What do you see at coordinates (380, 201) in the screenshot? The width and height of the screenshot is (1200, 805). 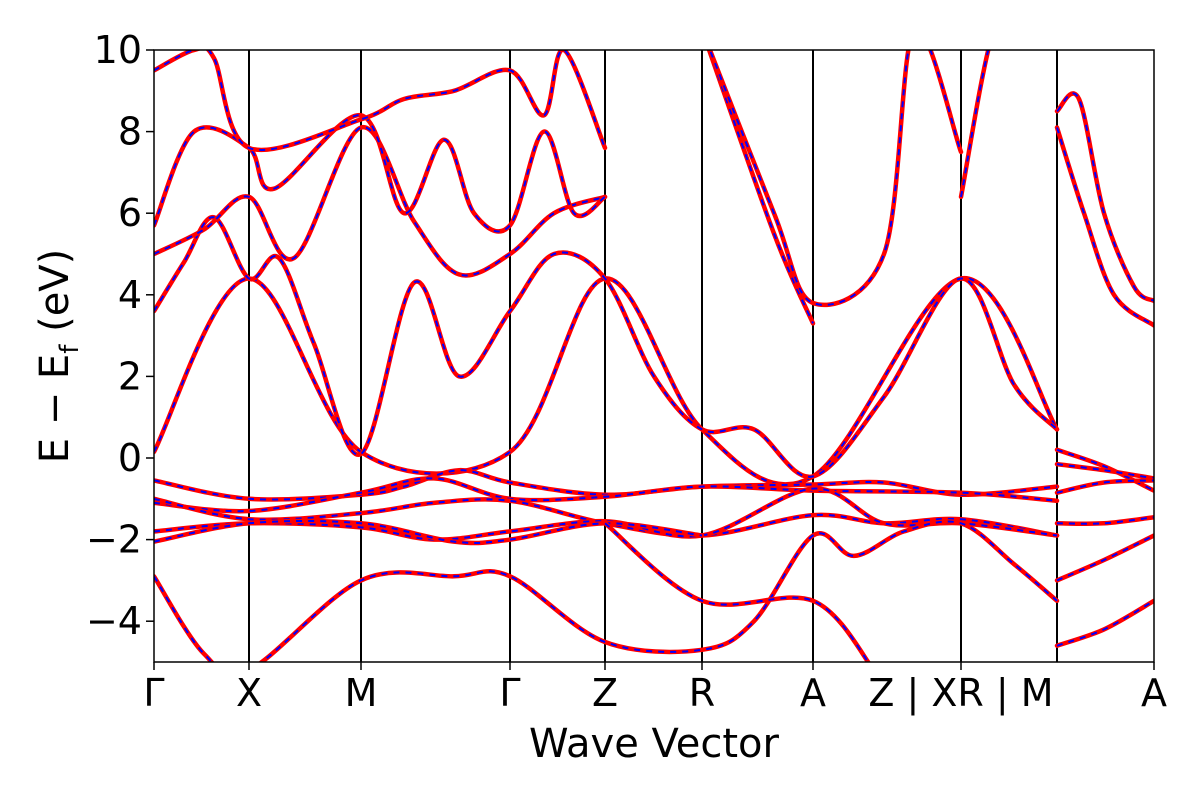 I see `band-2-model` at bounding box center [380, 201].